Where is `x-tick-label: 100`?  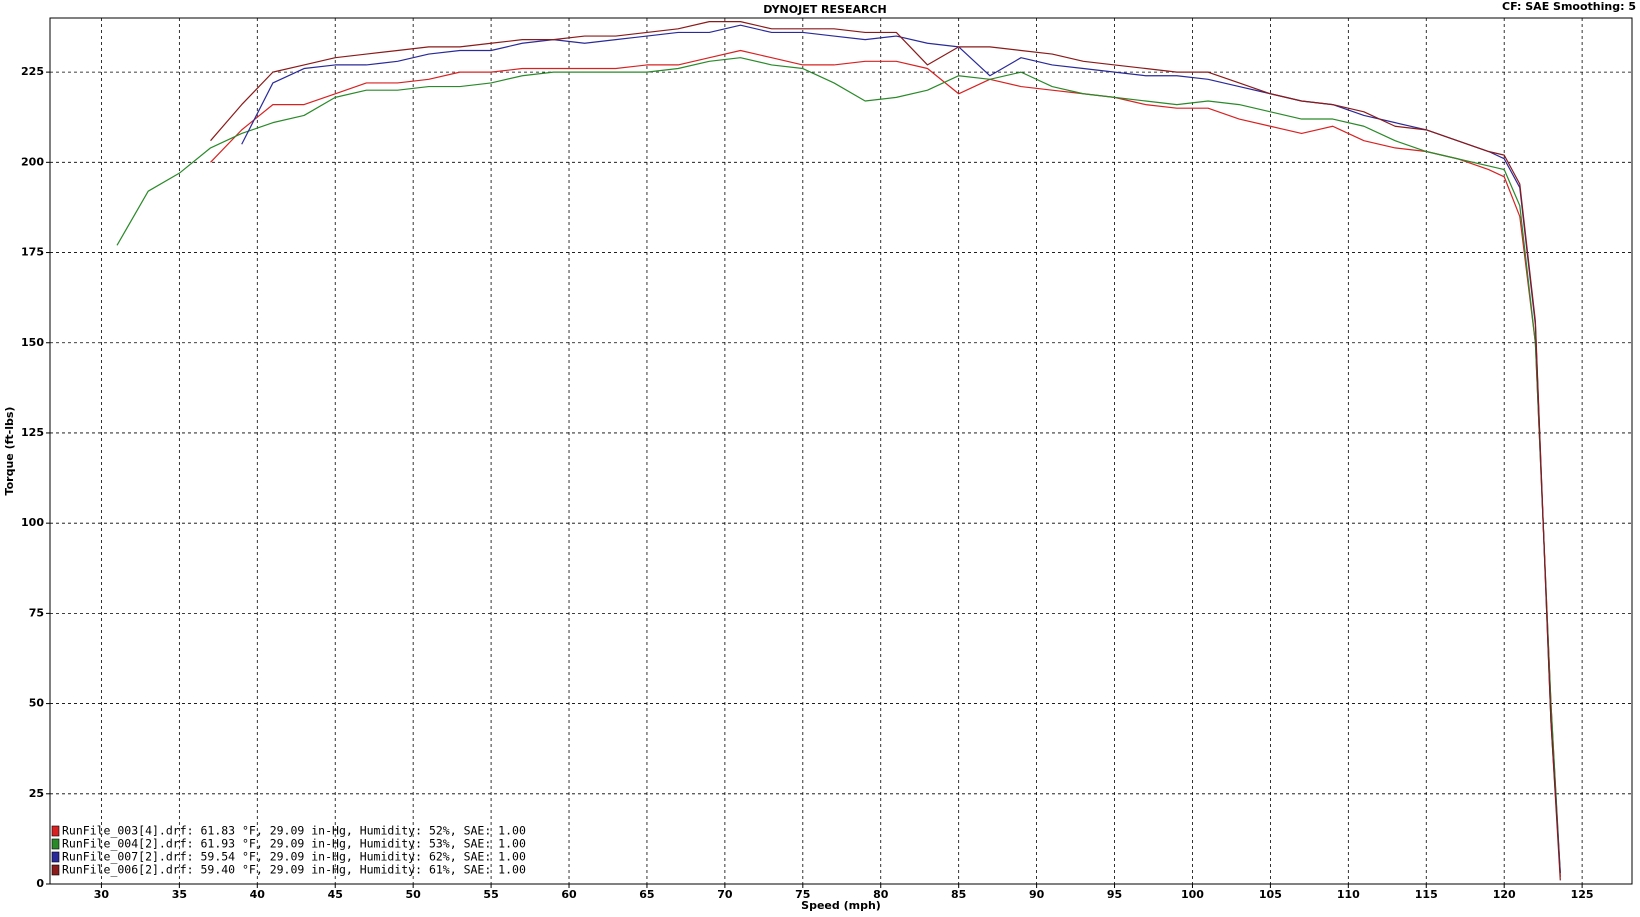 x-tick-label: 100 is located at coordinates (1192, 894).